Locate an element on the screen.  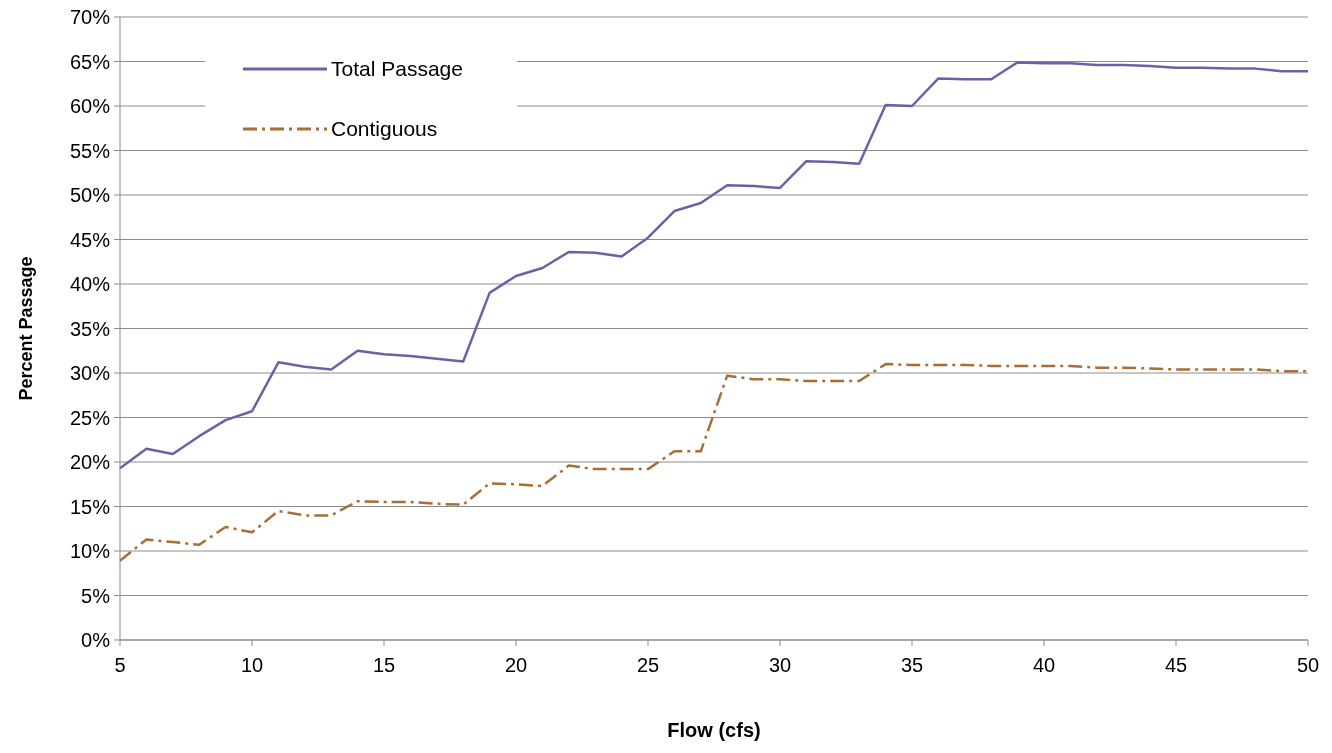
y-tick-label: 5% is located at coordinates (96, 595).